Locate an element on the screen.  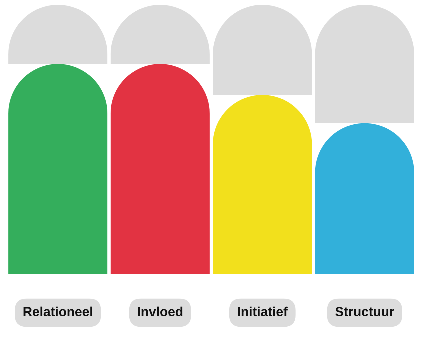
x-tick-label: Relationeel is located at coordinates (58, 311).